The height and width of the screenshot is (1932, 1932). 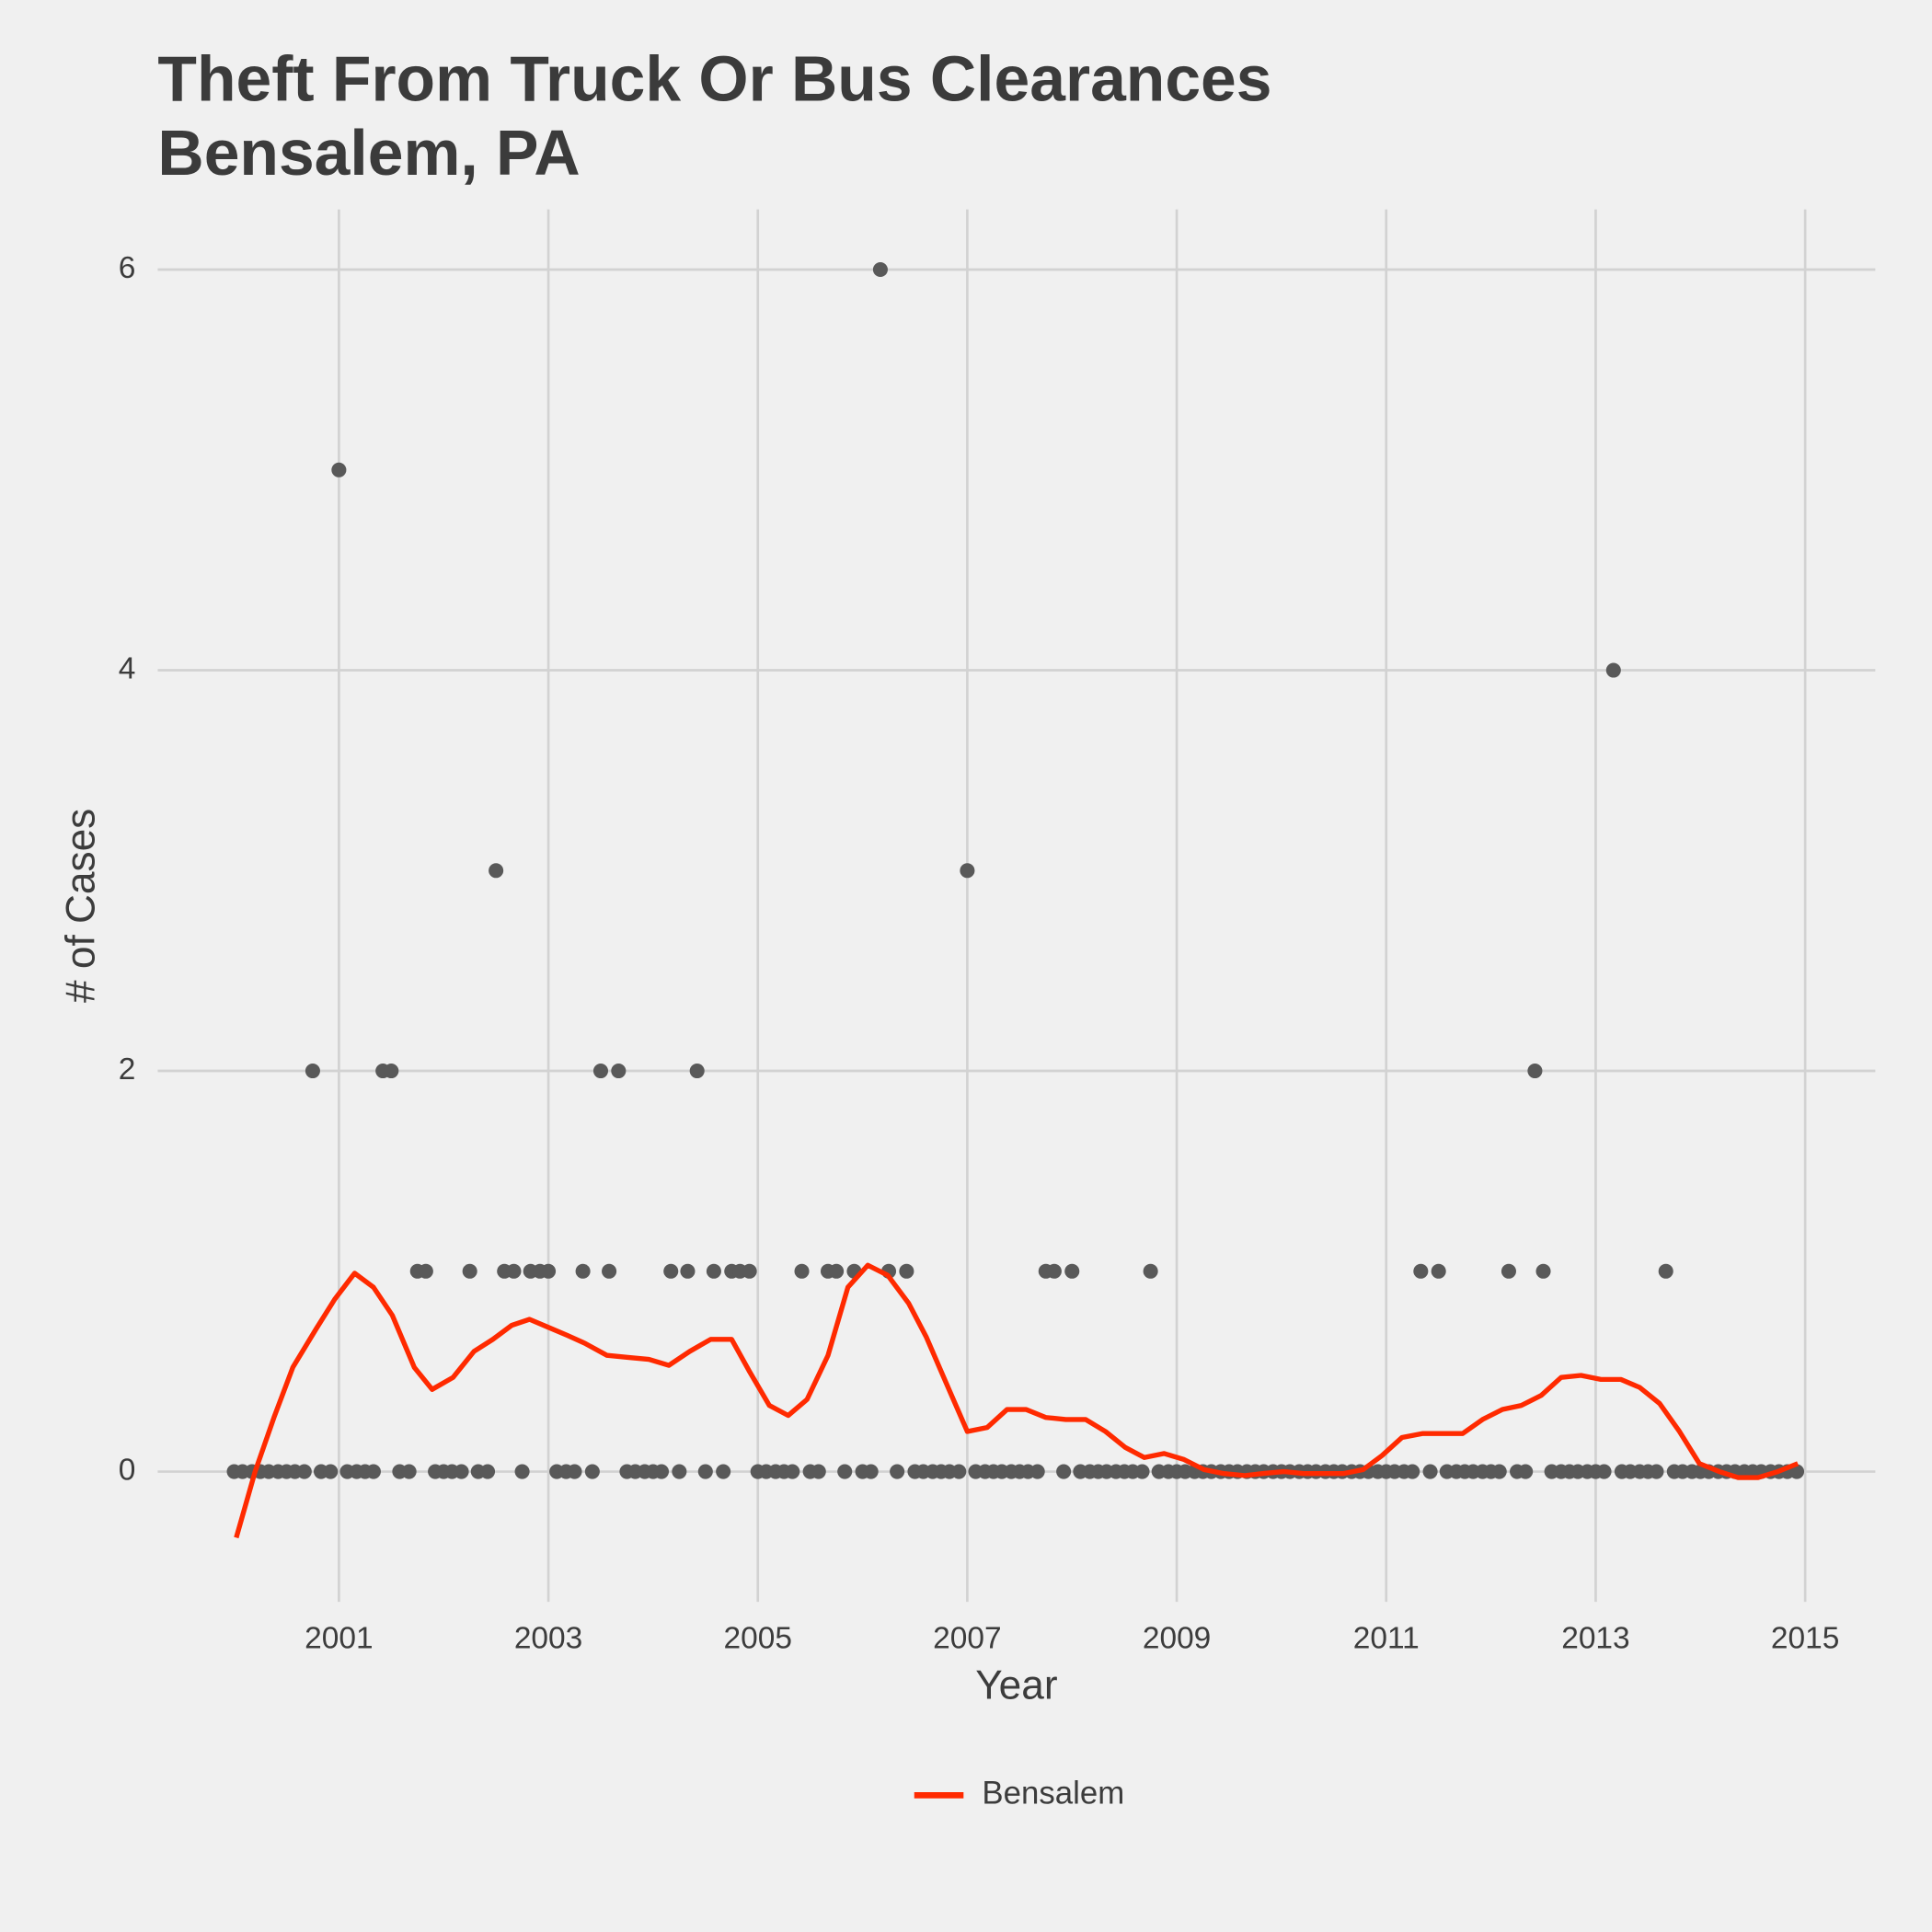 What do you see at coordinates (1805, 1638) in the screenshot?
I see `x-tick-label: 2015` at bounding box center [1805, 1638].